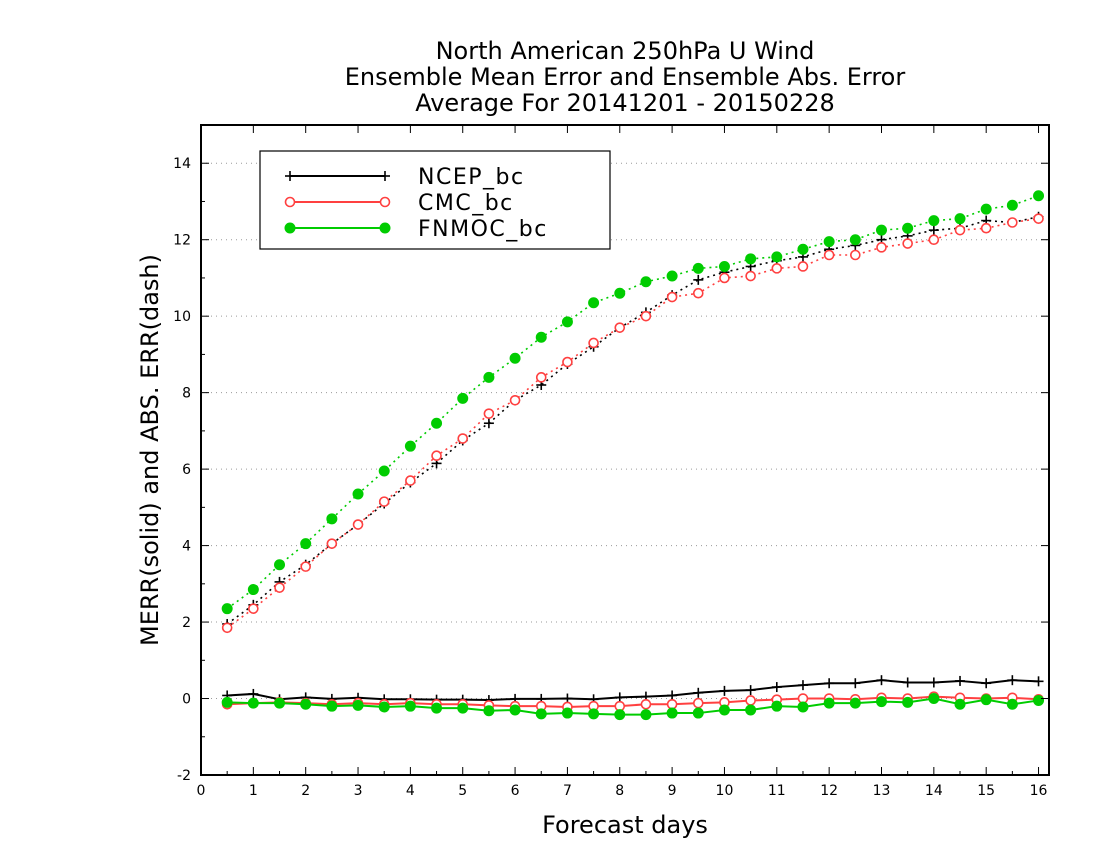 This screenshot has height=850, width=1100. Describe the element at coordinates (483, 229) in the screenshot. I see `legend-label-FNMOC_bc: FNMOC_bc` at that location.